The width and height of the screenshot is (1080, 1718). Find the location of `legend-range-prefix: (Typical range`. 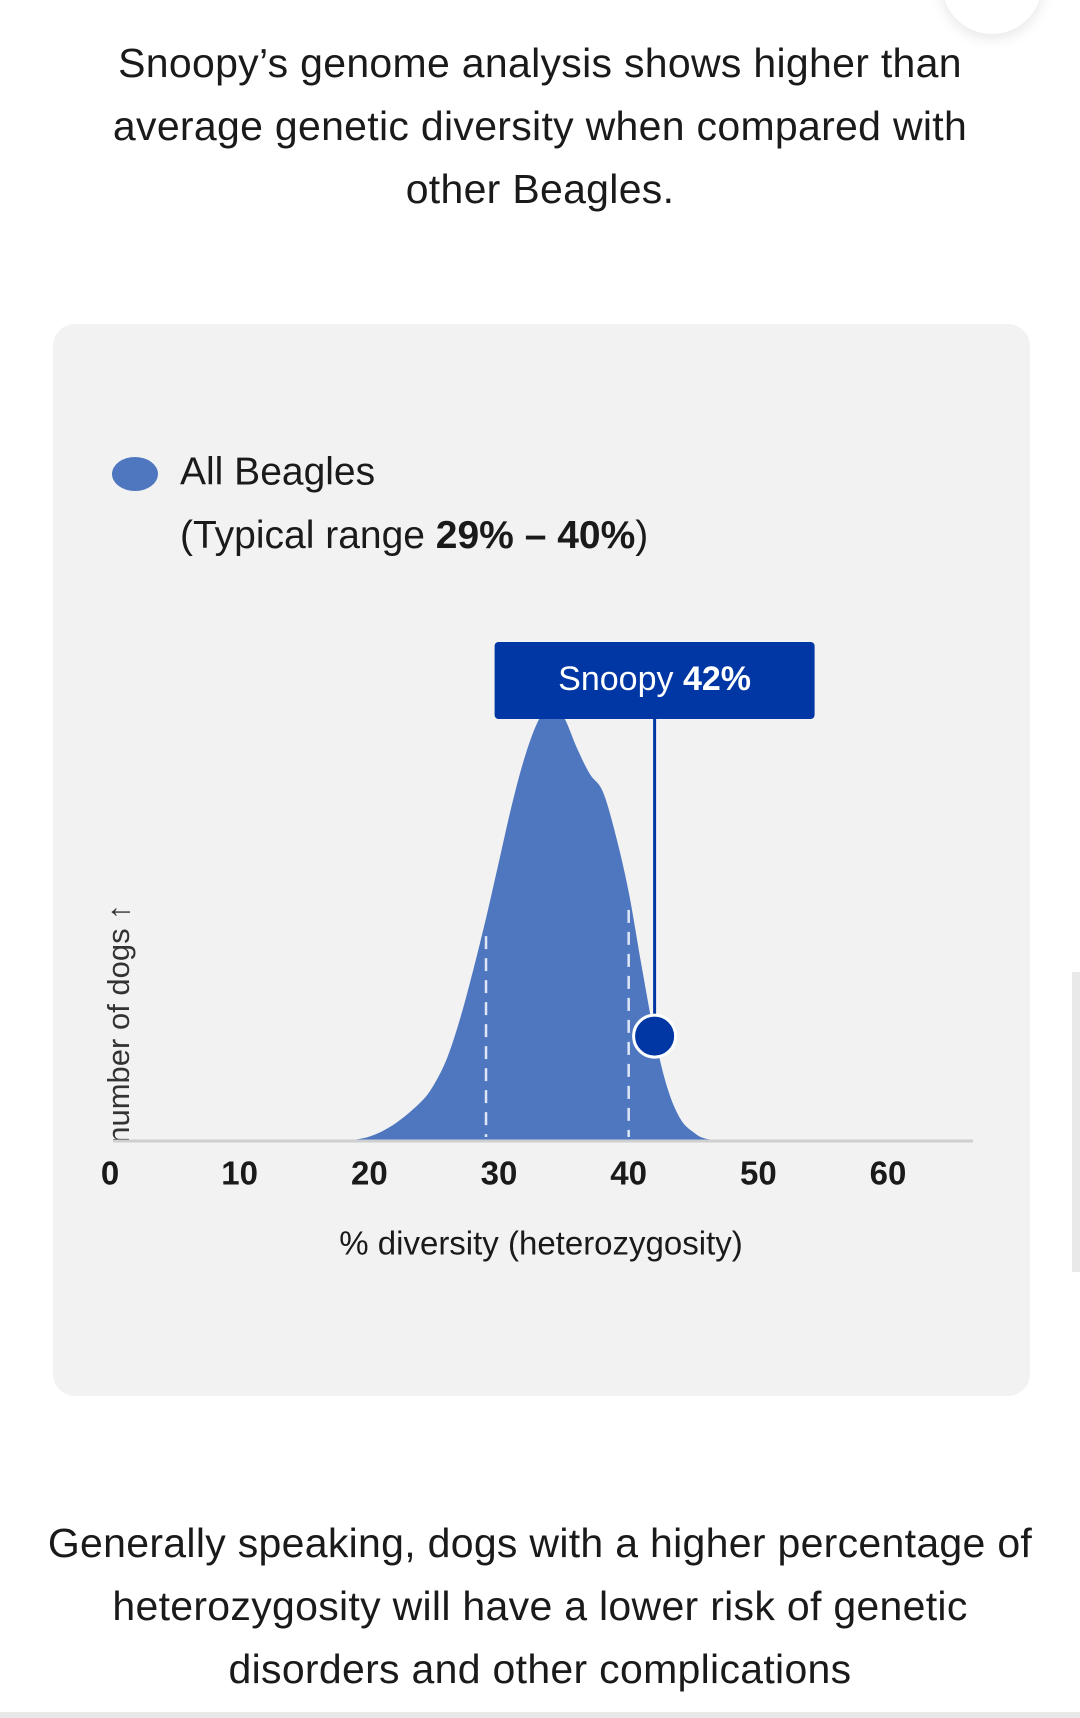

legend-range-prefix: (Typical range is located at coordinates (308, 535).